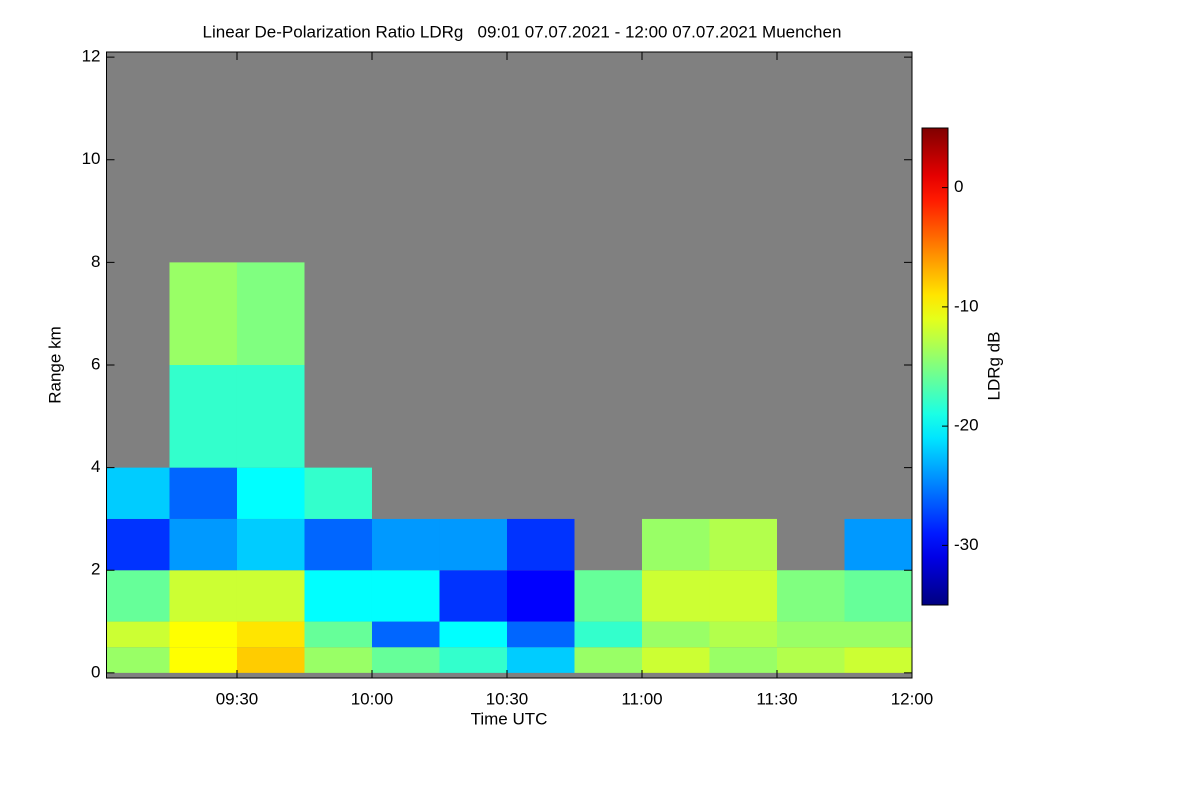  I want to click on x-tick-label: 10:30, so click(507, 698).